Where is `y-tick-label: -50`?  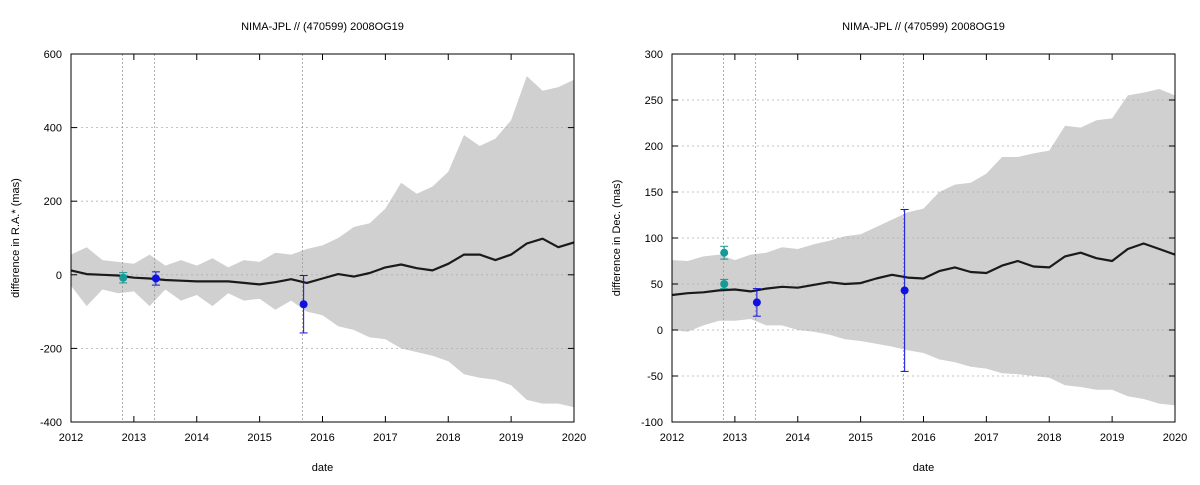
y-tick-label: -50 is located at coordinates (655, 377).